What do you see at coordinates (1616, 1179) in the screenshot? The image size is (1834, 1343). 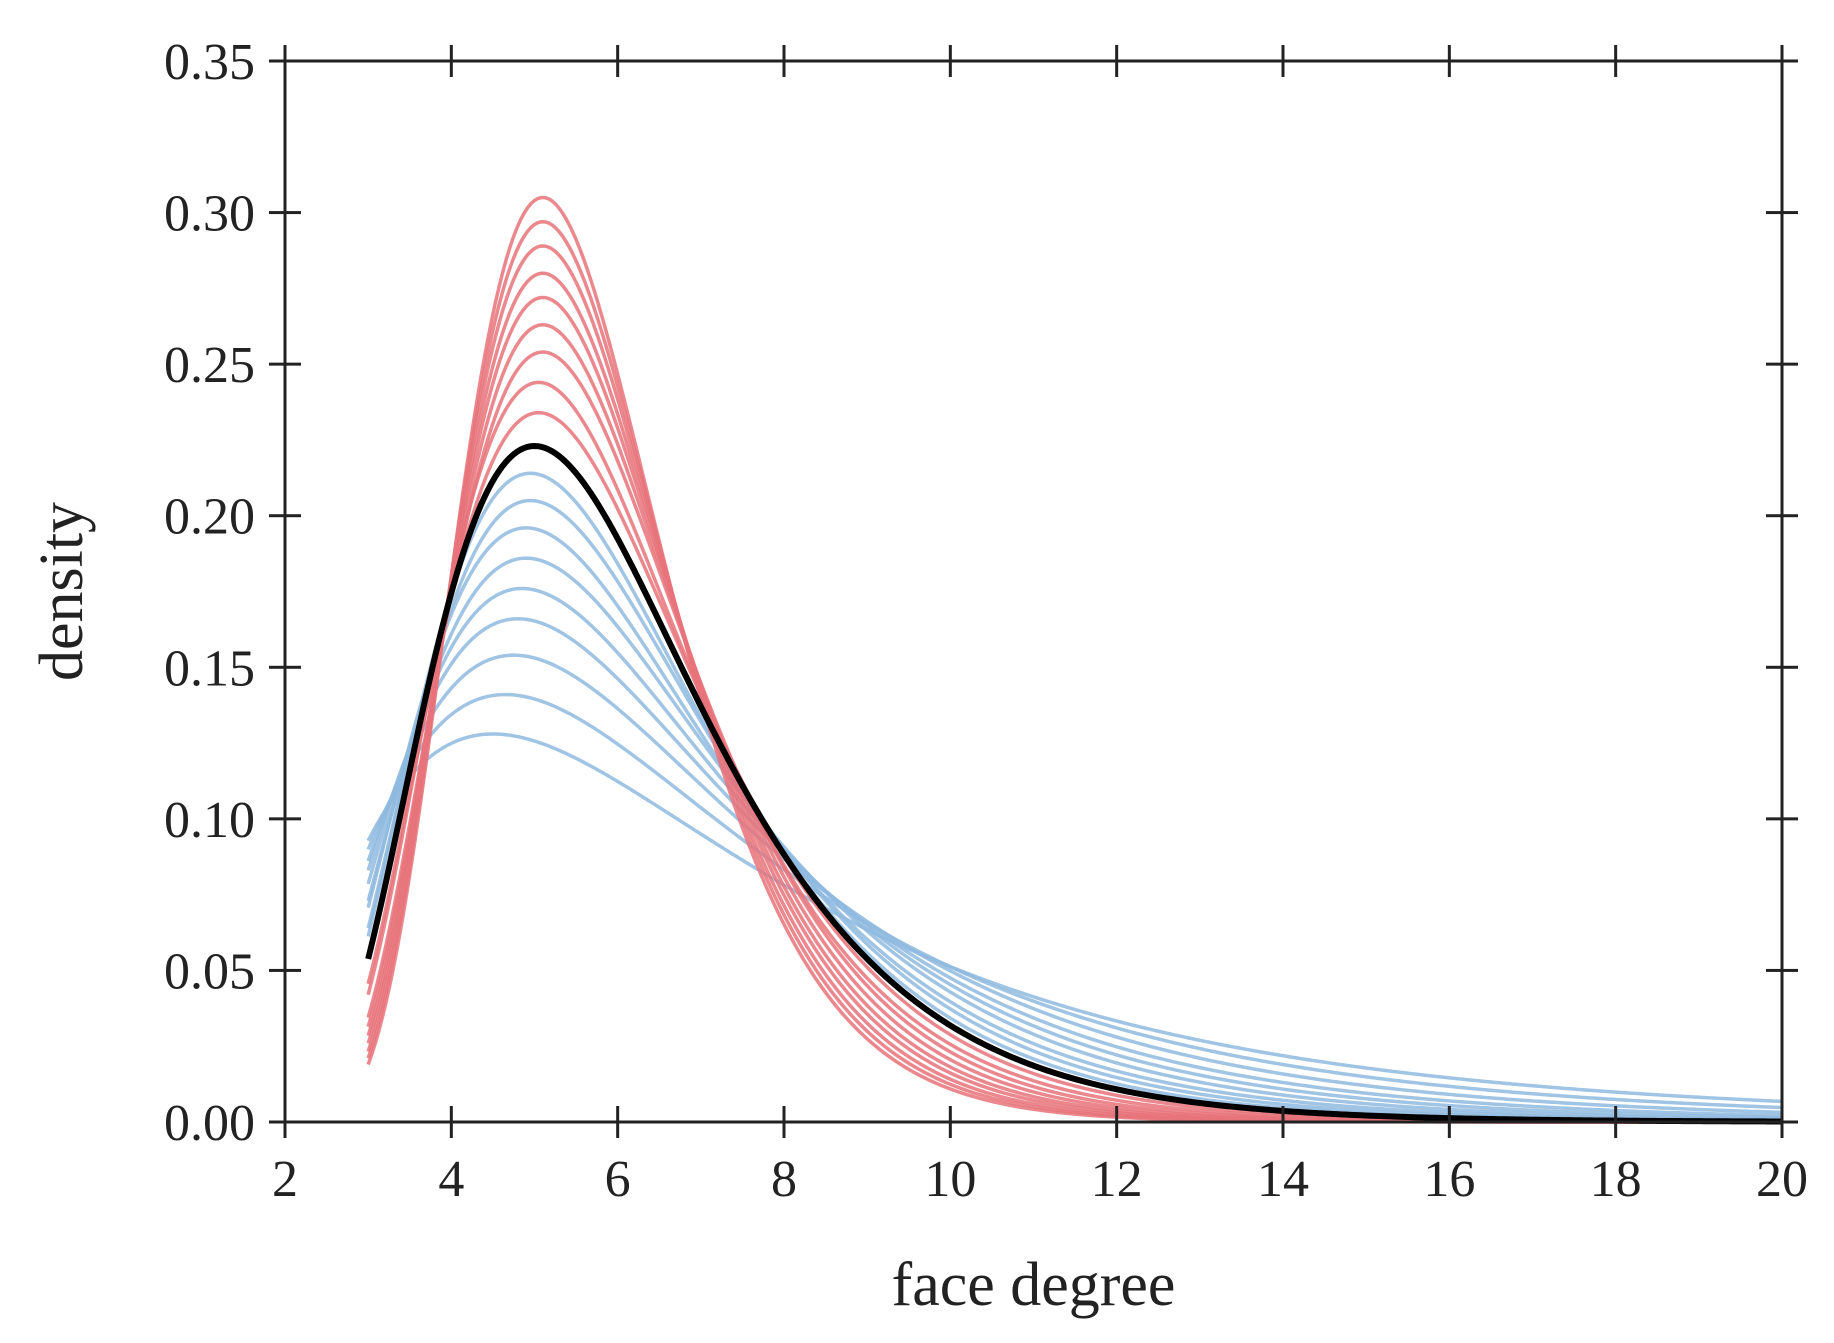 I see `x-tick-label: 18` at bounding box center [1616, 1179].